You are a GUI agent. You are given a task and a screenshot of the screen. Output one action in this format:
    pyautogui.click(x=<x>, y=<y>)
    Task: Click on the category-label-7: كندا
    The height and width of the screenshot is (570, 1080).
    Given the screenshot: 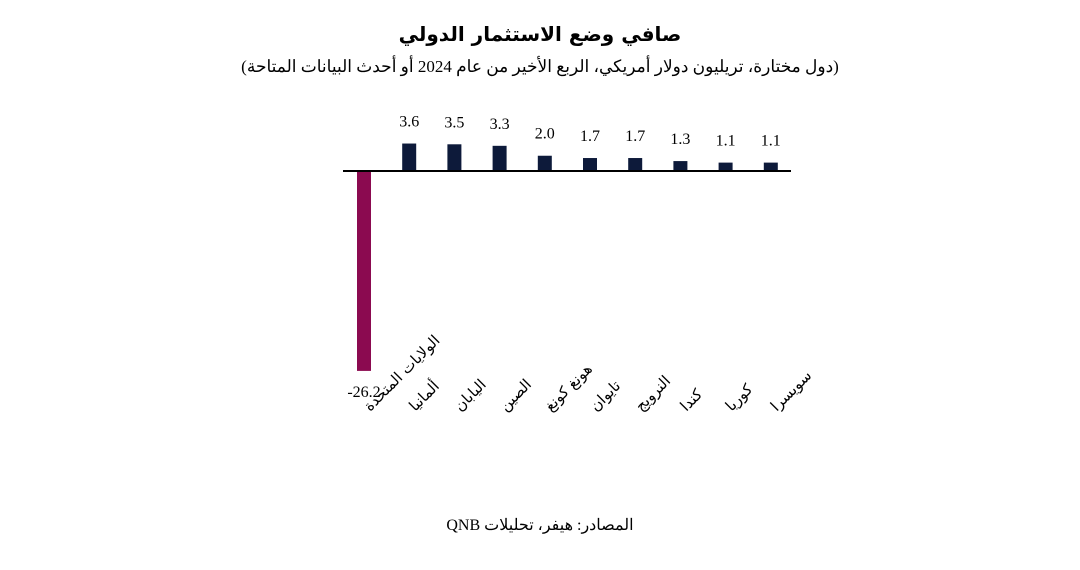 What is the action you would take?
    pyautogui.click(x=692, y=400)
    